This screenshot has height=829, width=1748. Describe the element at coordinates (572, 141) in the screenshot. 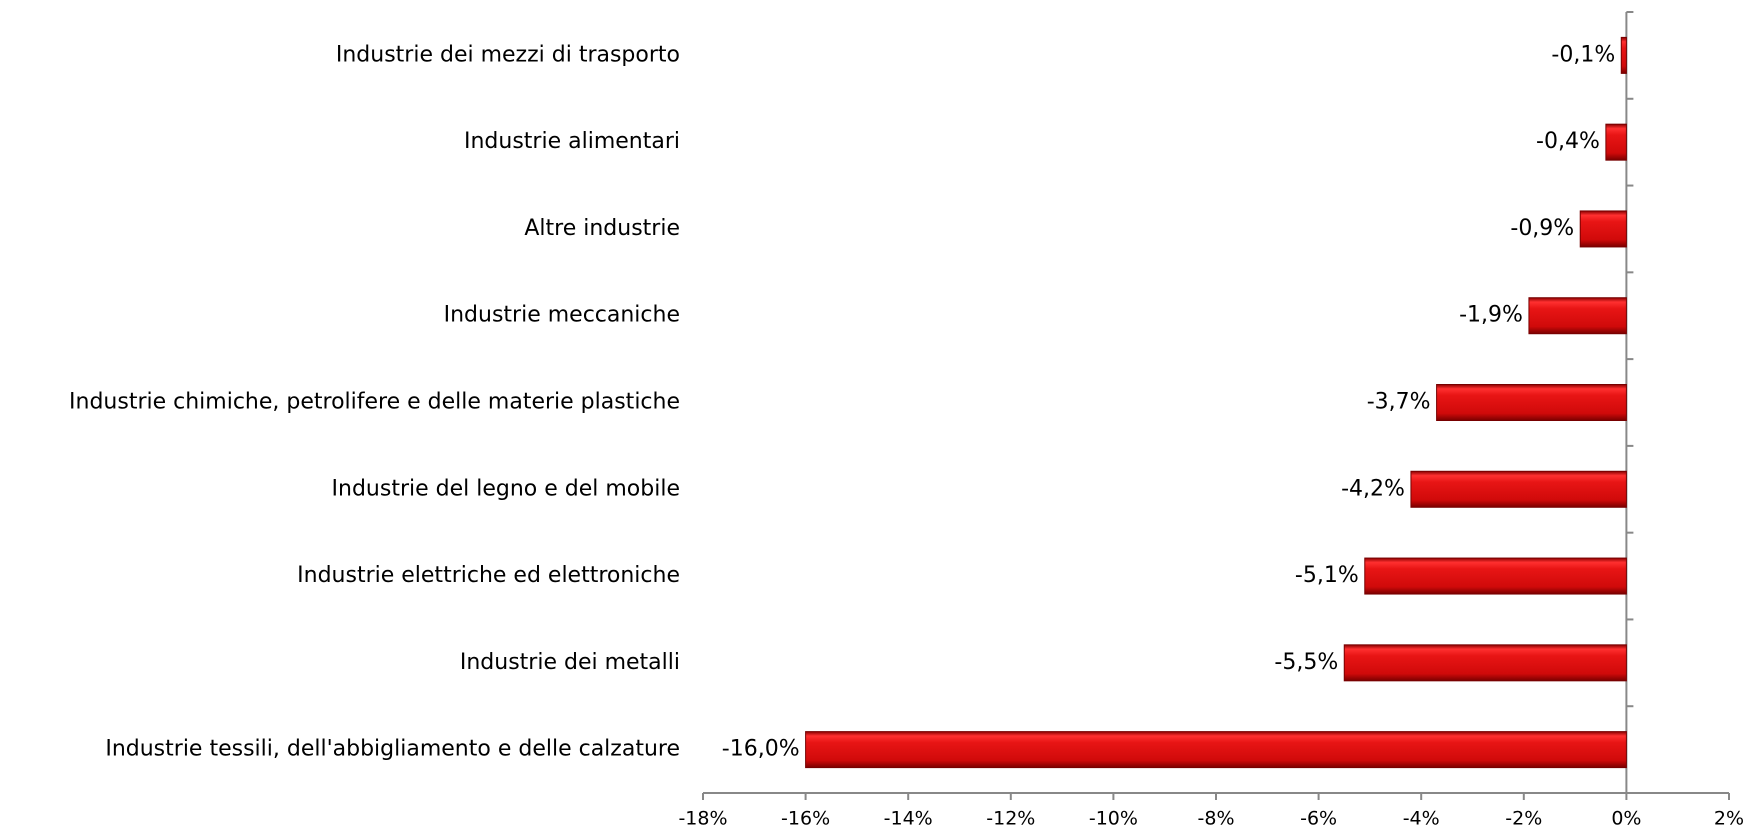

I see `y-tick-label: Industrie alimentari` at that location.